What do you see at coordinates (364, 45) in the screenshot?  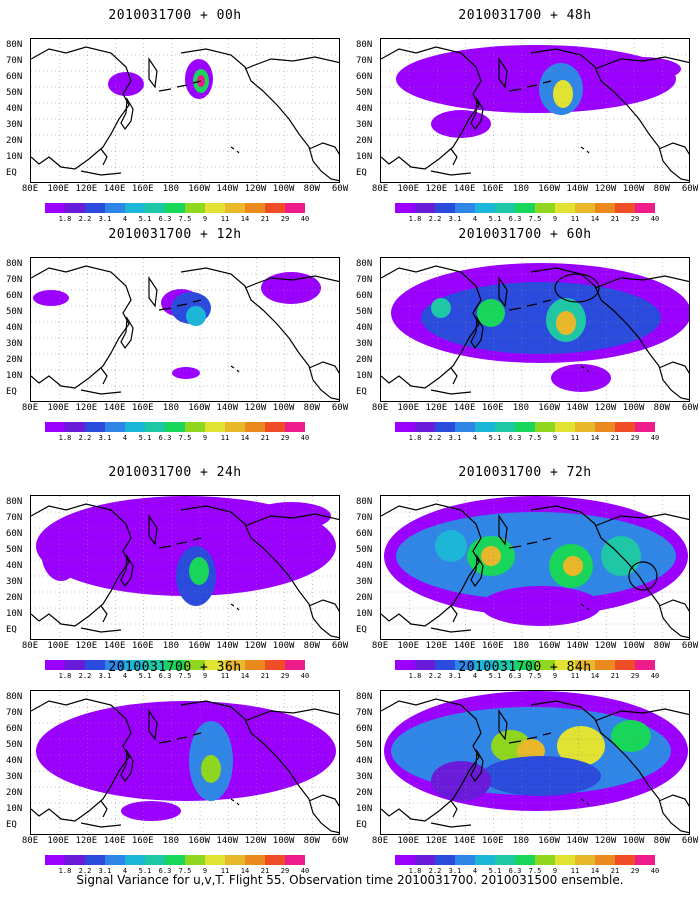 I see `lat-tick-label: 80N` at bounding box center [364, 45].